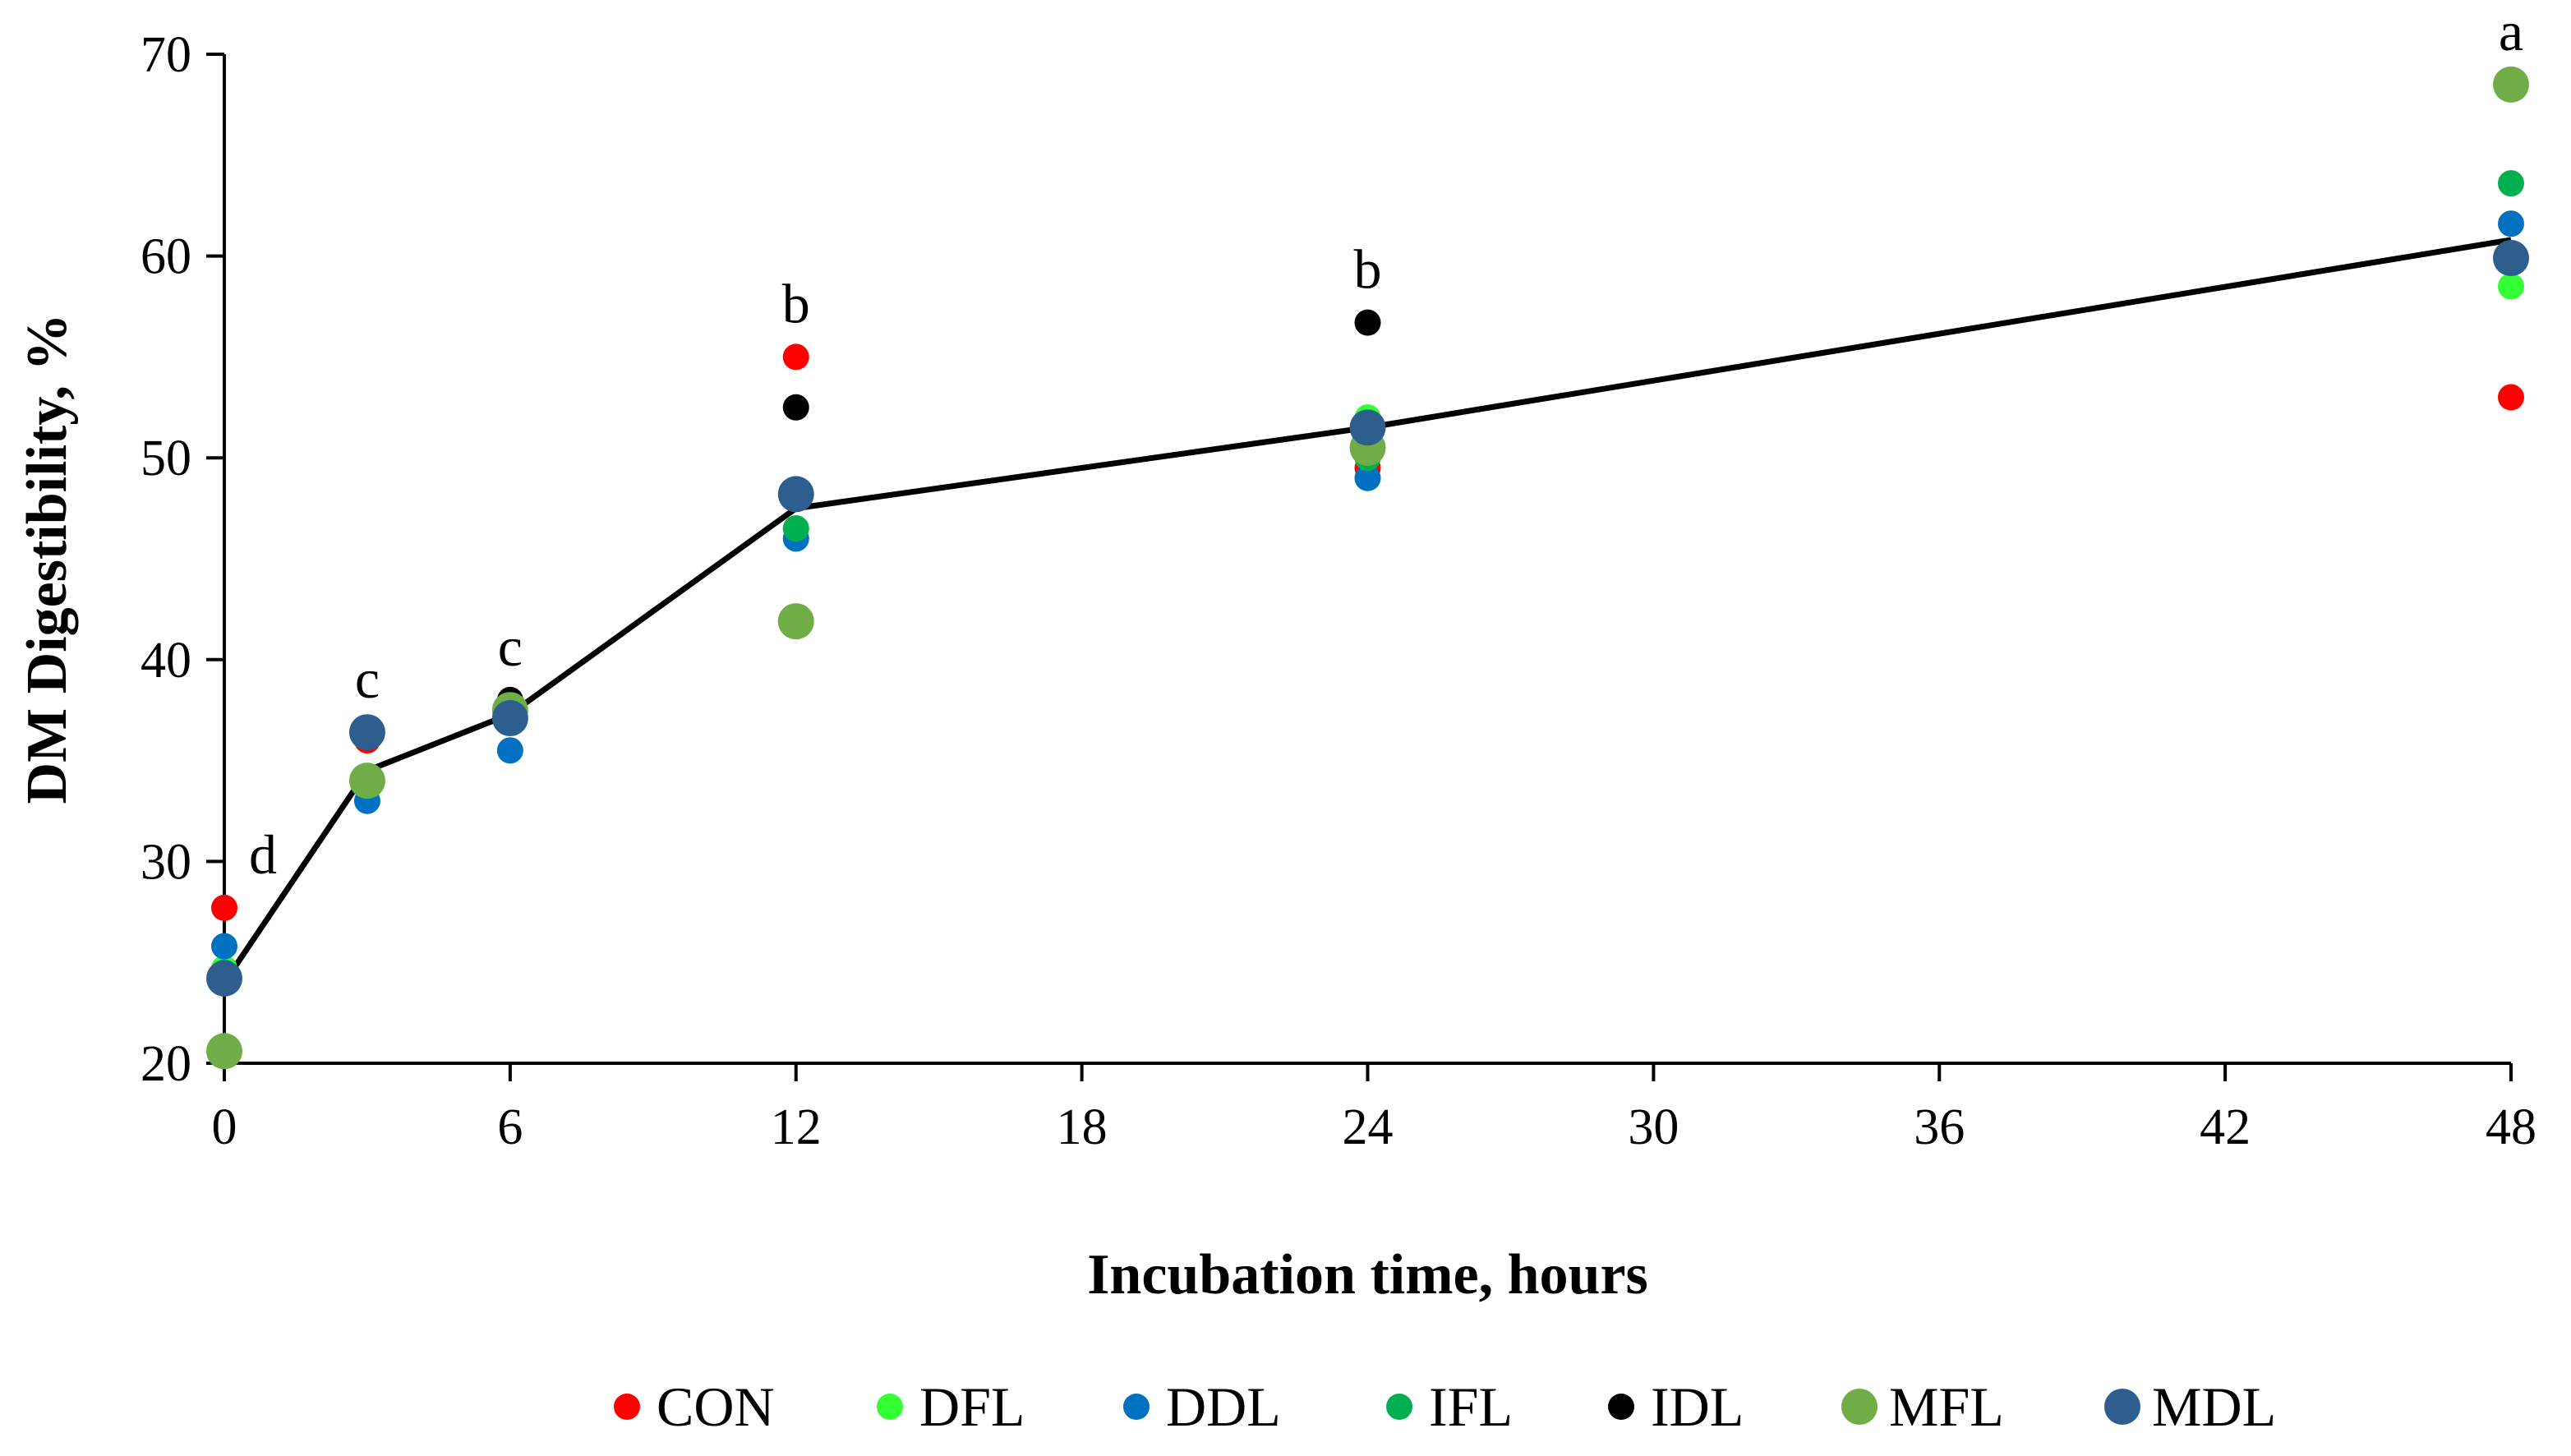 This screenshot has height=1456, width=2571. What do you see at coordinates (1697, 1406) in the screenshot?
I see `legend-label: IDL` at bounding box center [1697, 1406].